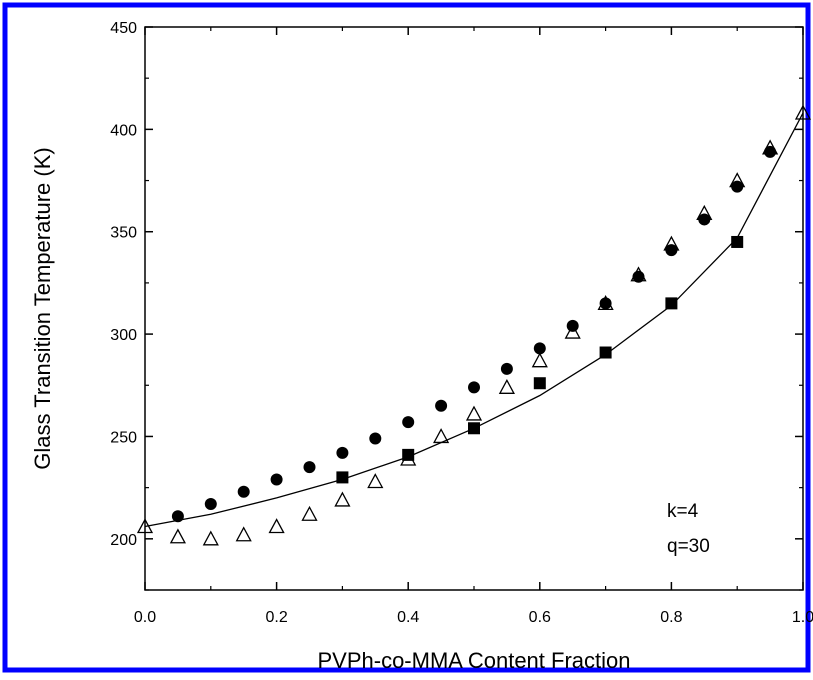  Describe the element at coordinates (123, 335) in the screenshot. I see `y-tick-label: 300` at that location.